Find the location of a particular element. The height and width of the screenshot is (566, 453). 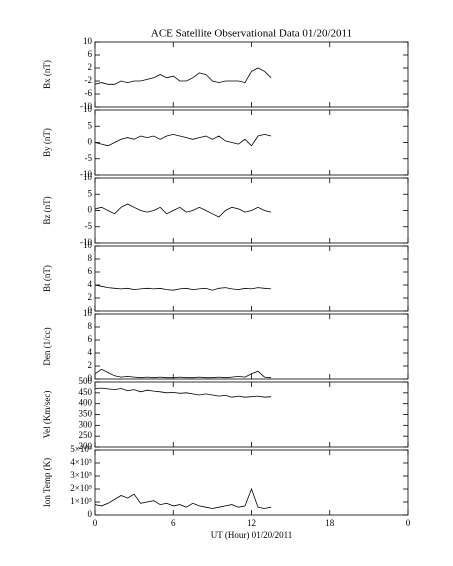

y-tick-label: 350 is located at coordinates (86, 414).